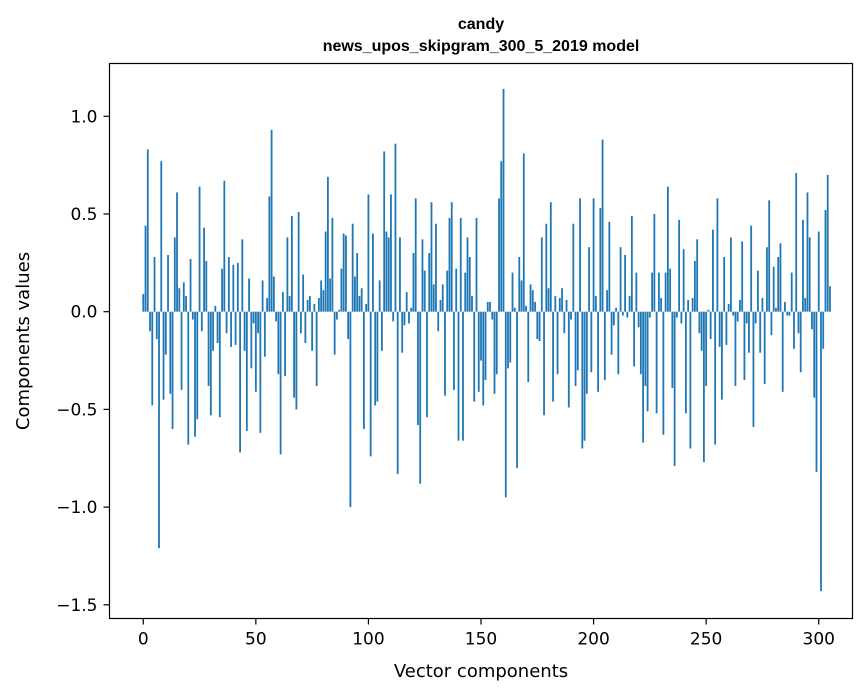 This screenshot has height=696, width=867. What do you see at coordinates (83, 215) in the screenshot?
I see `y-tick-label: 0.5` at bounding box center [83, 215].